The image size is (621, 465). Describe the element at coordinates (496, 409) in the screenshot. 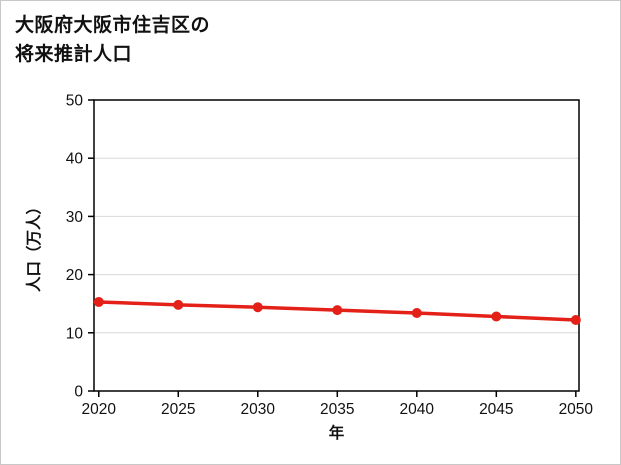

I see `x-tick-label: 2045` at that location.